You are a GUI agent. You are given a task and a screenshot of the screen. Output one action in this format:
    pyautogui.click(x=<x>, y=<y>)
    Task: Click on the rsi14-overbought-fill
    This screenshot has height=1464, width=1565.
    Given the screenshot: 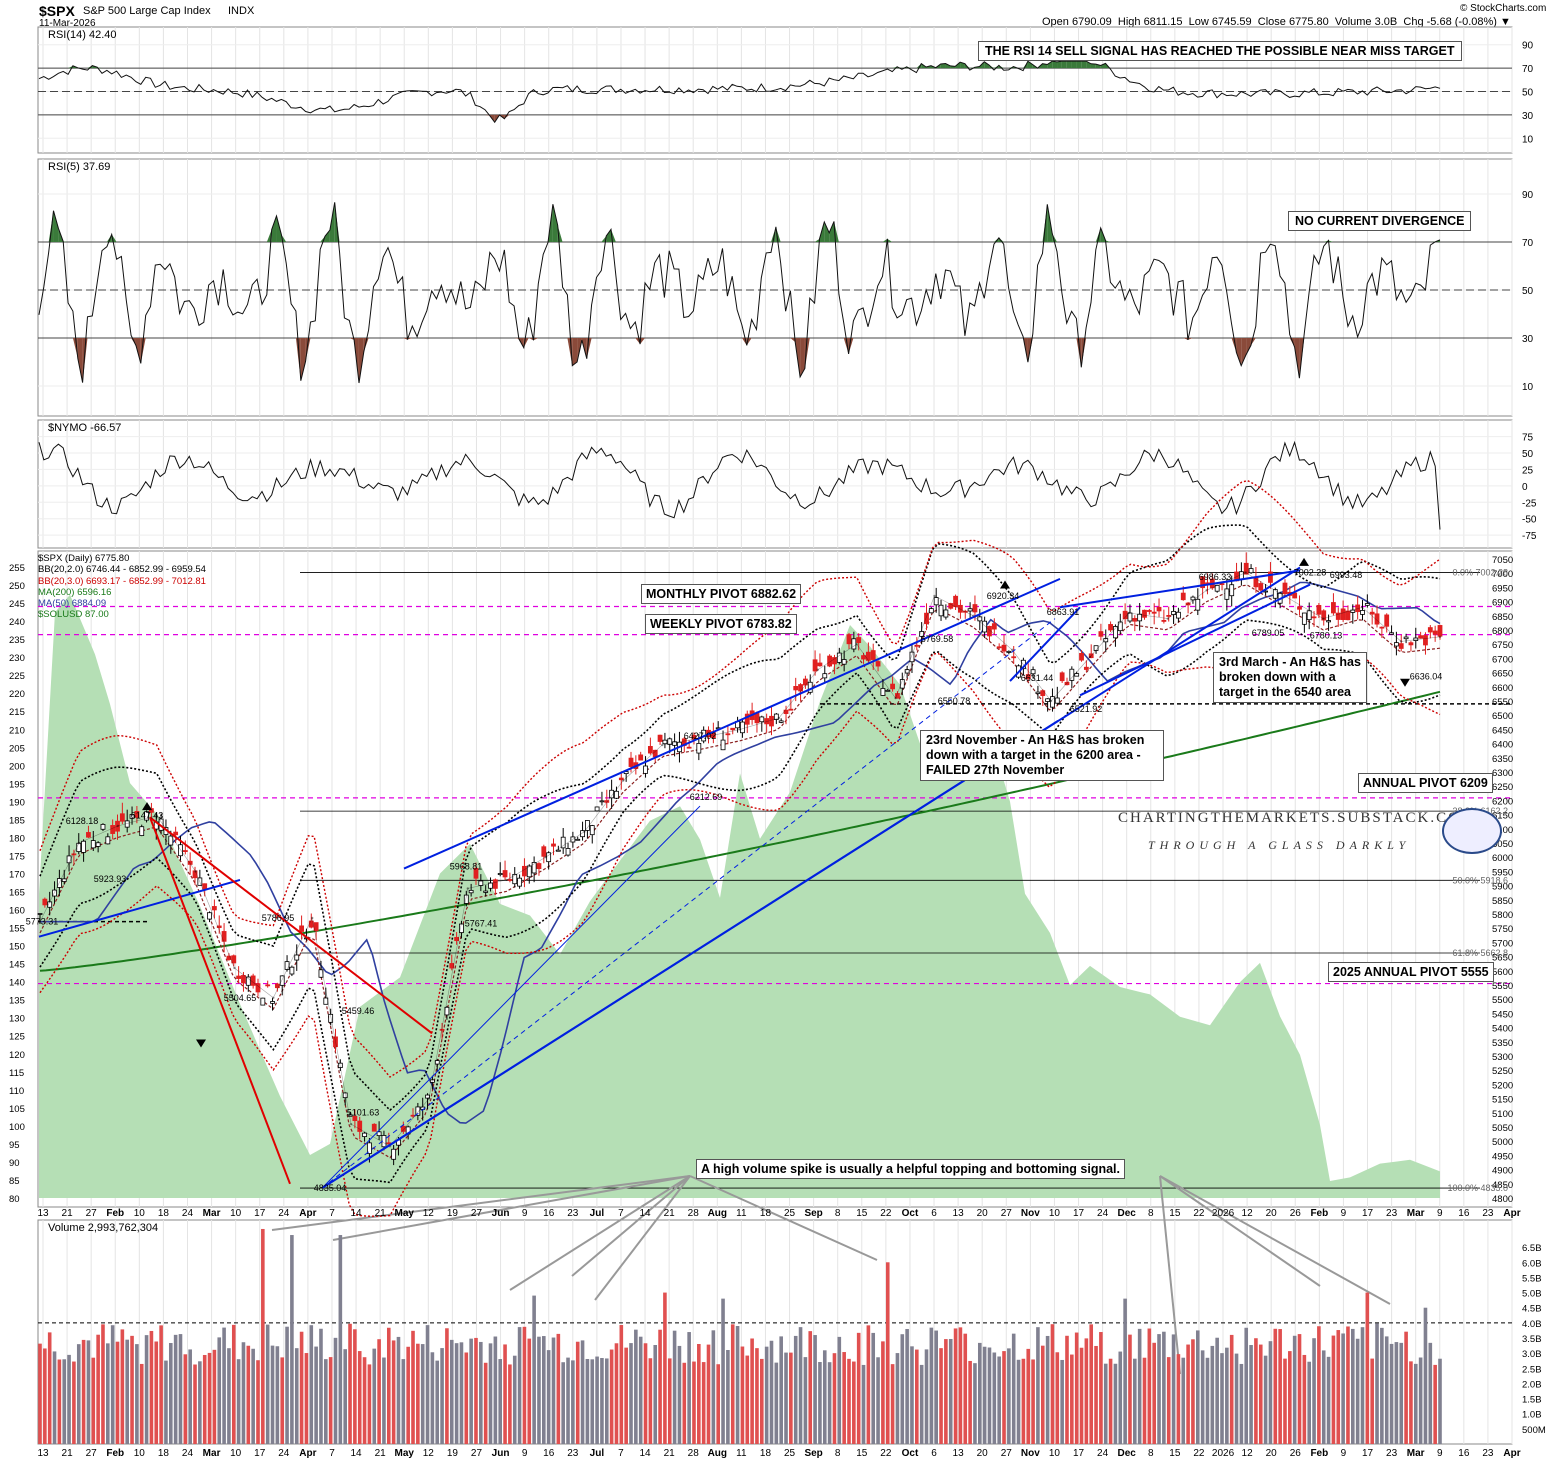 What is the action you would take?
    pyautogui.click(x=996, y=67)
    